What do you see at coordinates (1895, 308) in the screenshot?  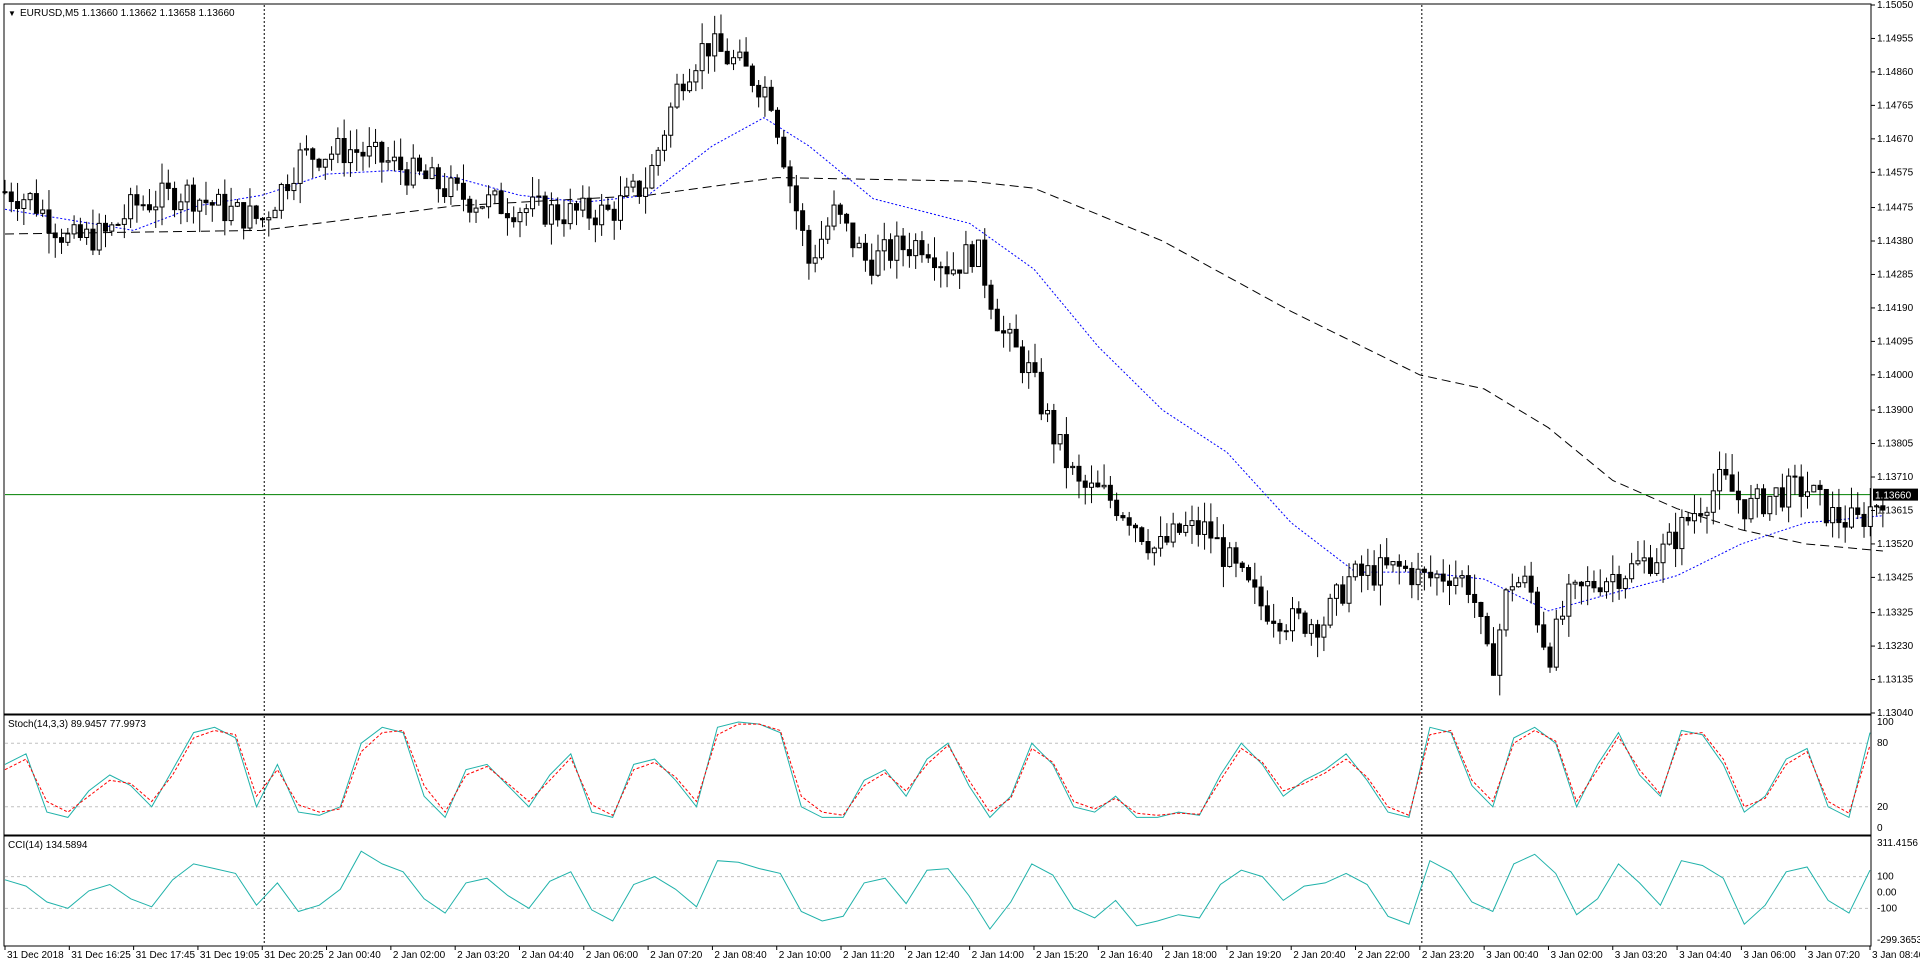 I see `price-axis-label: 1.14190` at bounding box center [1895, 308].